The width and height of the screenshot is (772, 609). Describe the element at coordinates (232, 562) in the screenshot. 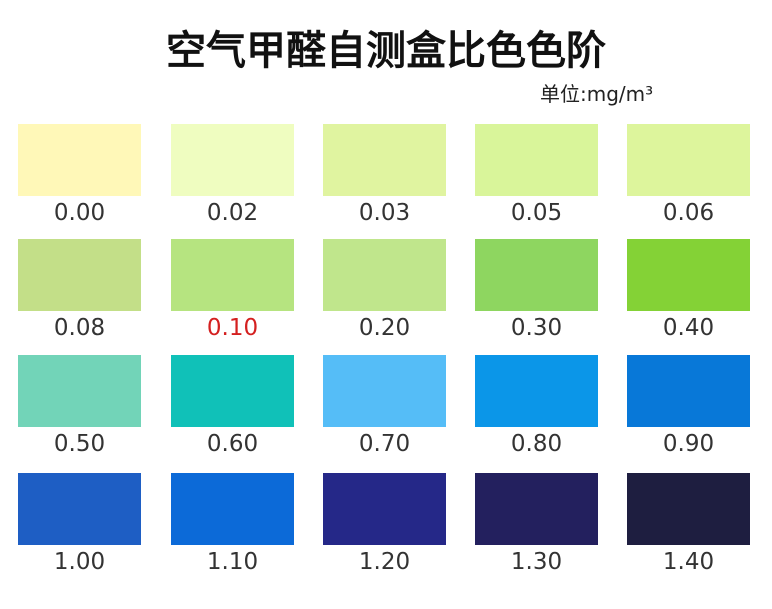

I see `swatch-label: 1.10` at that location.